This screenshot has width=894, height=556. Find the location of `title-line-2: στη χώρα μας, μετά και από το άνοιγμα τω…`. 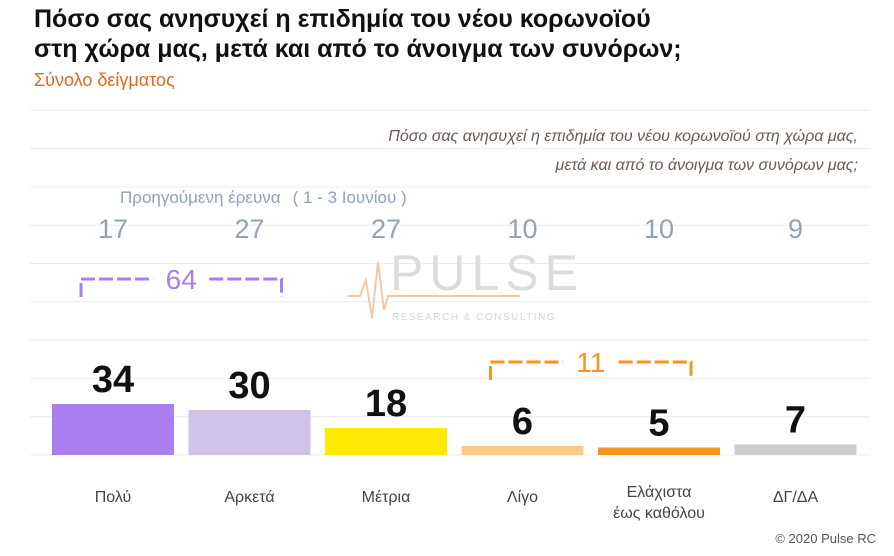

title-line-2: στη χώρα μας, μετά και από το άνοιγμα τω… is located at coordinates (358, 49).